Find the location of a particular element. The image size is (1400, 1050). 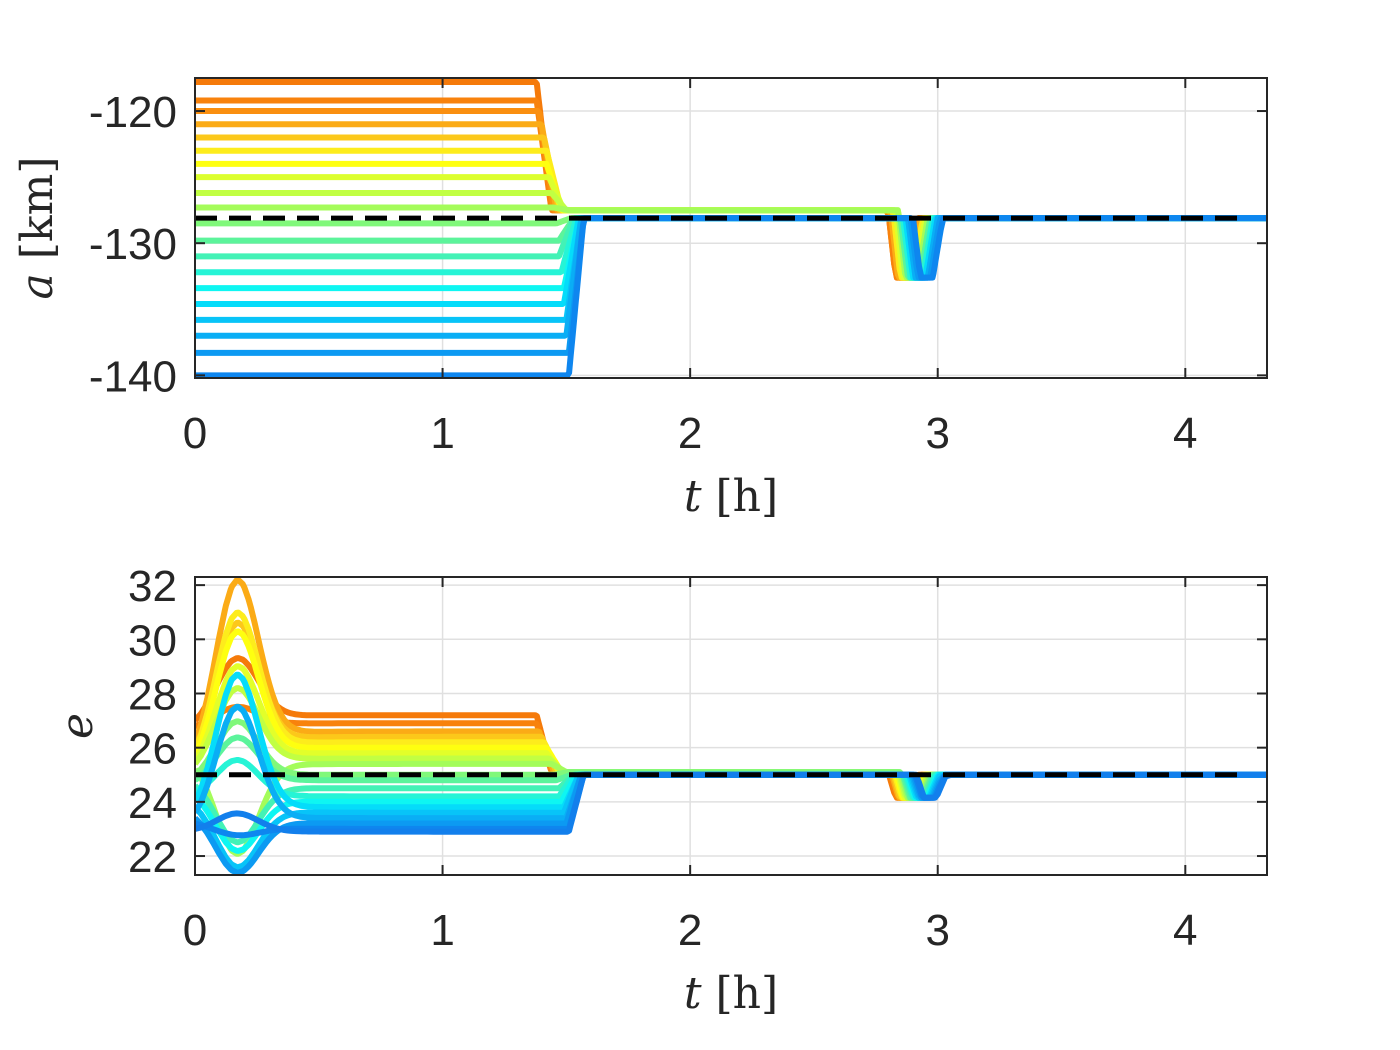

y-tick-label: -140 is located at coordinates (133, 376).